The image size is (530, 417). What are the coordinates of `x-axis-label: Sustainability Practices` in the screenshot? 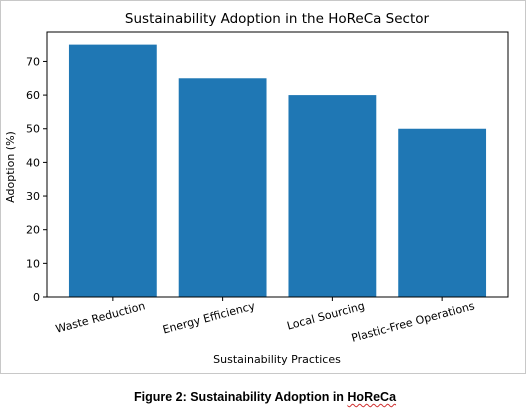 It's located at (277, 359).